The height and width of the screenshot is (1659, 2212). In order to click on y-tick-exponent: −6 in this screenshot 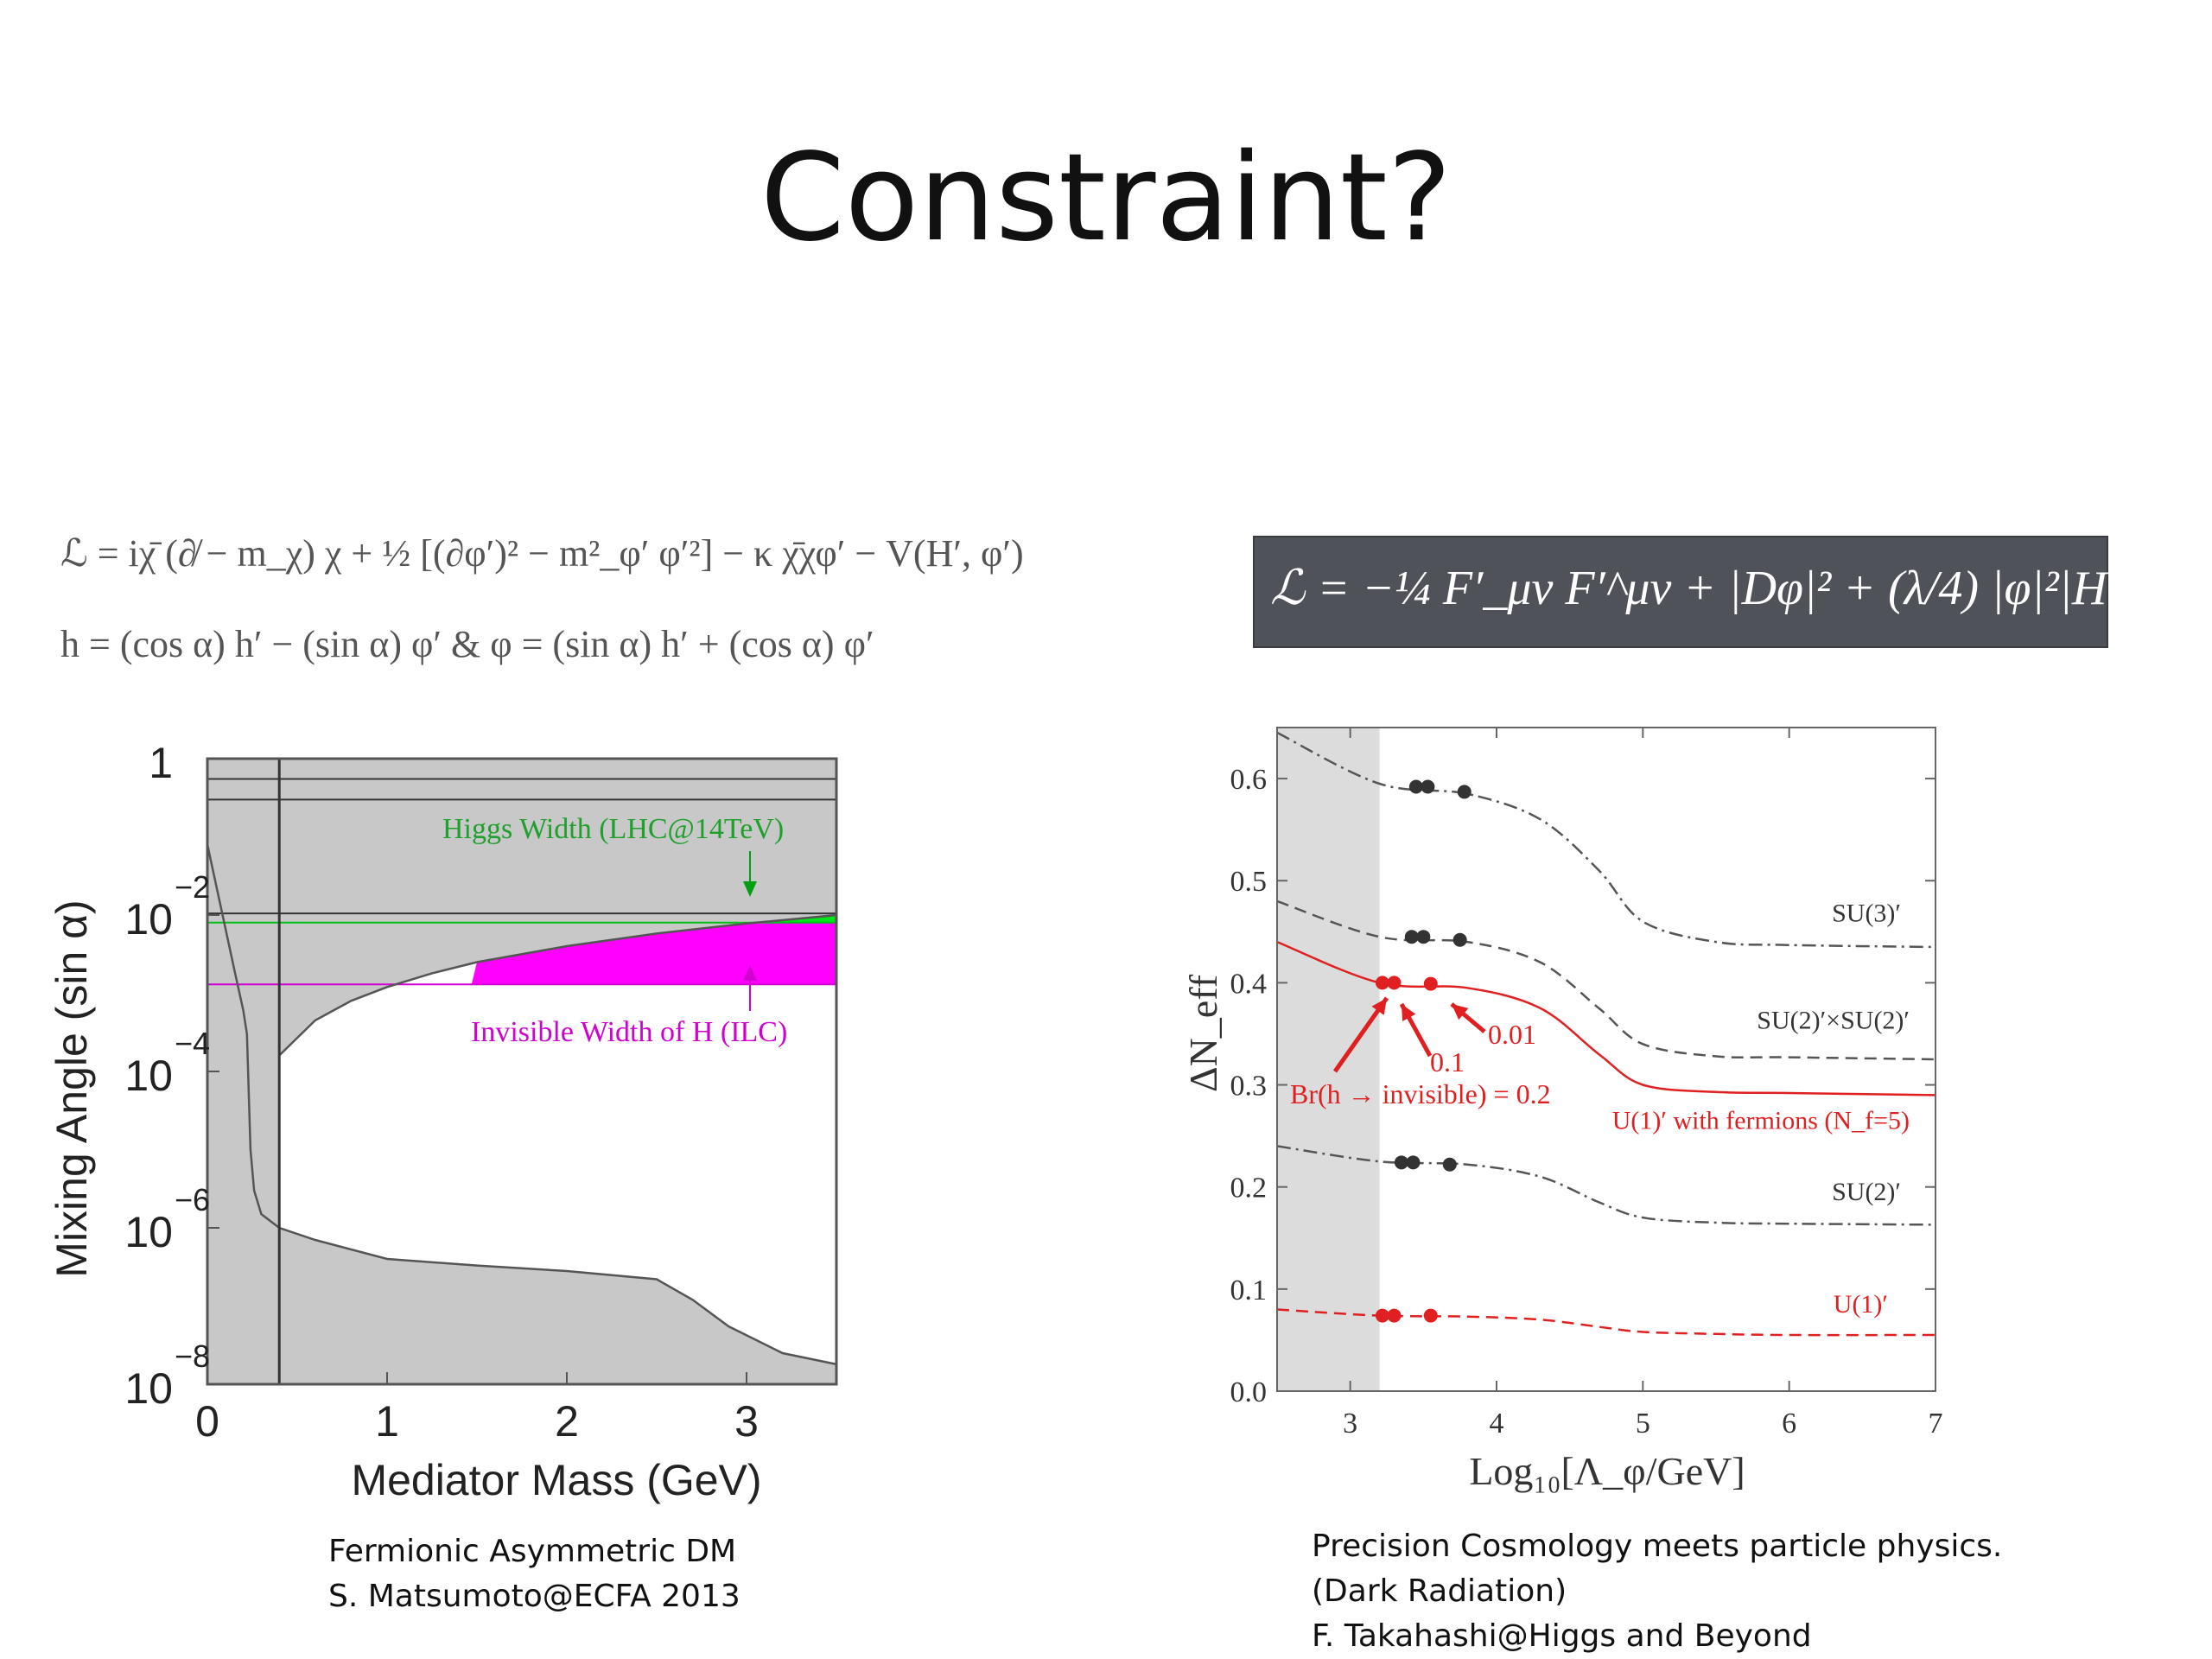, I will do `click(192, 1199)`.